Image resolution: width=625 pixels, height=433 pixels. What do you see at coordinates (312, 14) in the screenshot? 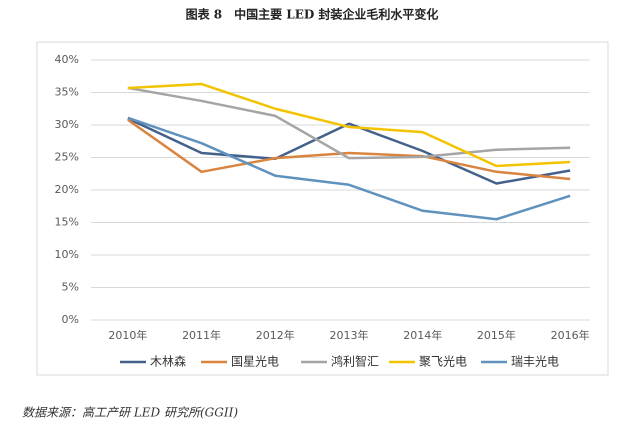
I see `chart-title: 图表 8 中国主要 LED 封装企业毛利水平变化` at bounding box center [312, 14].